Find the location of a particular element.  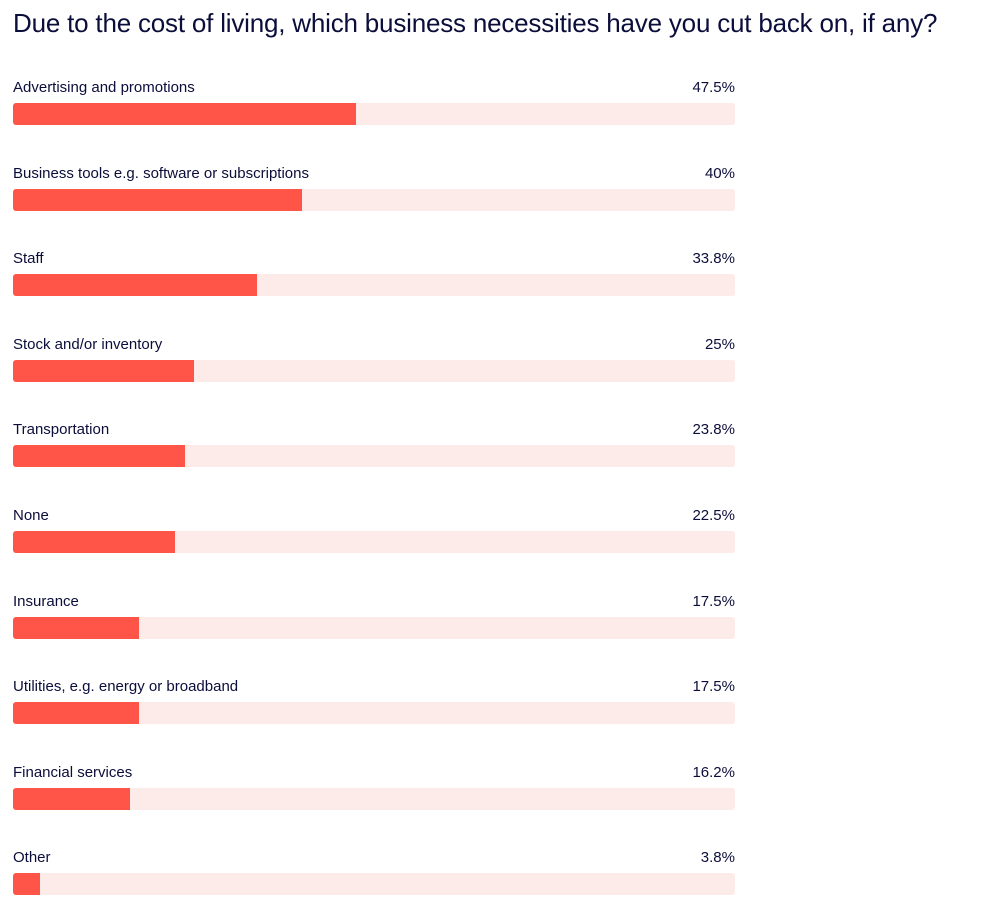

bar-row: Transportation 23.8% is located at coordinates (374, 450).